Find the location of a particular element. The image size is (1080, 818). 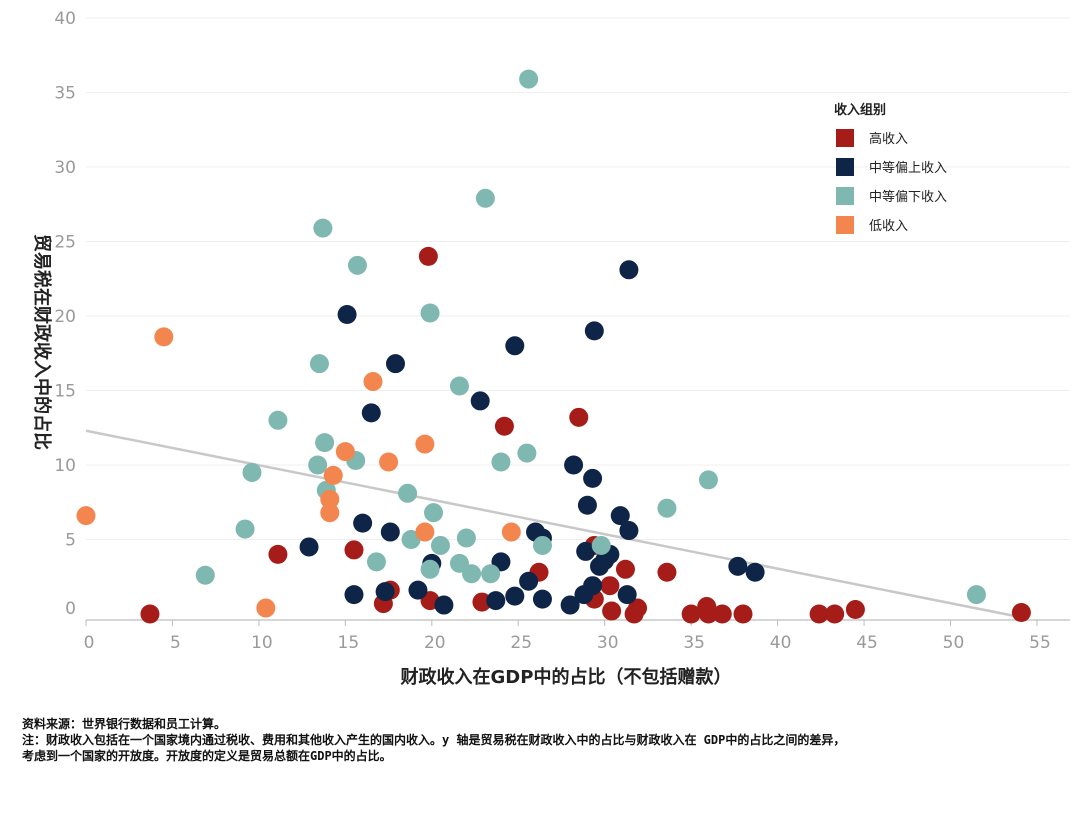

x-tick-label: 10 is located at coordinates (262, 643).